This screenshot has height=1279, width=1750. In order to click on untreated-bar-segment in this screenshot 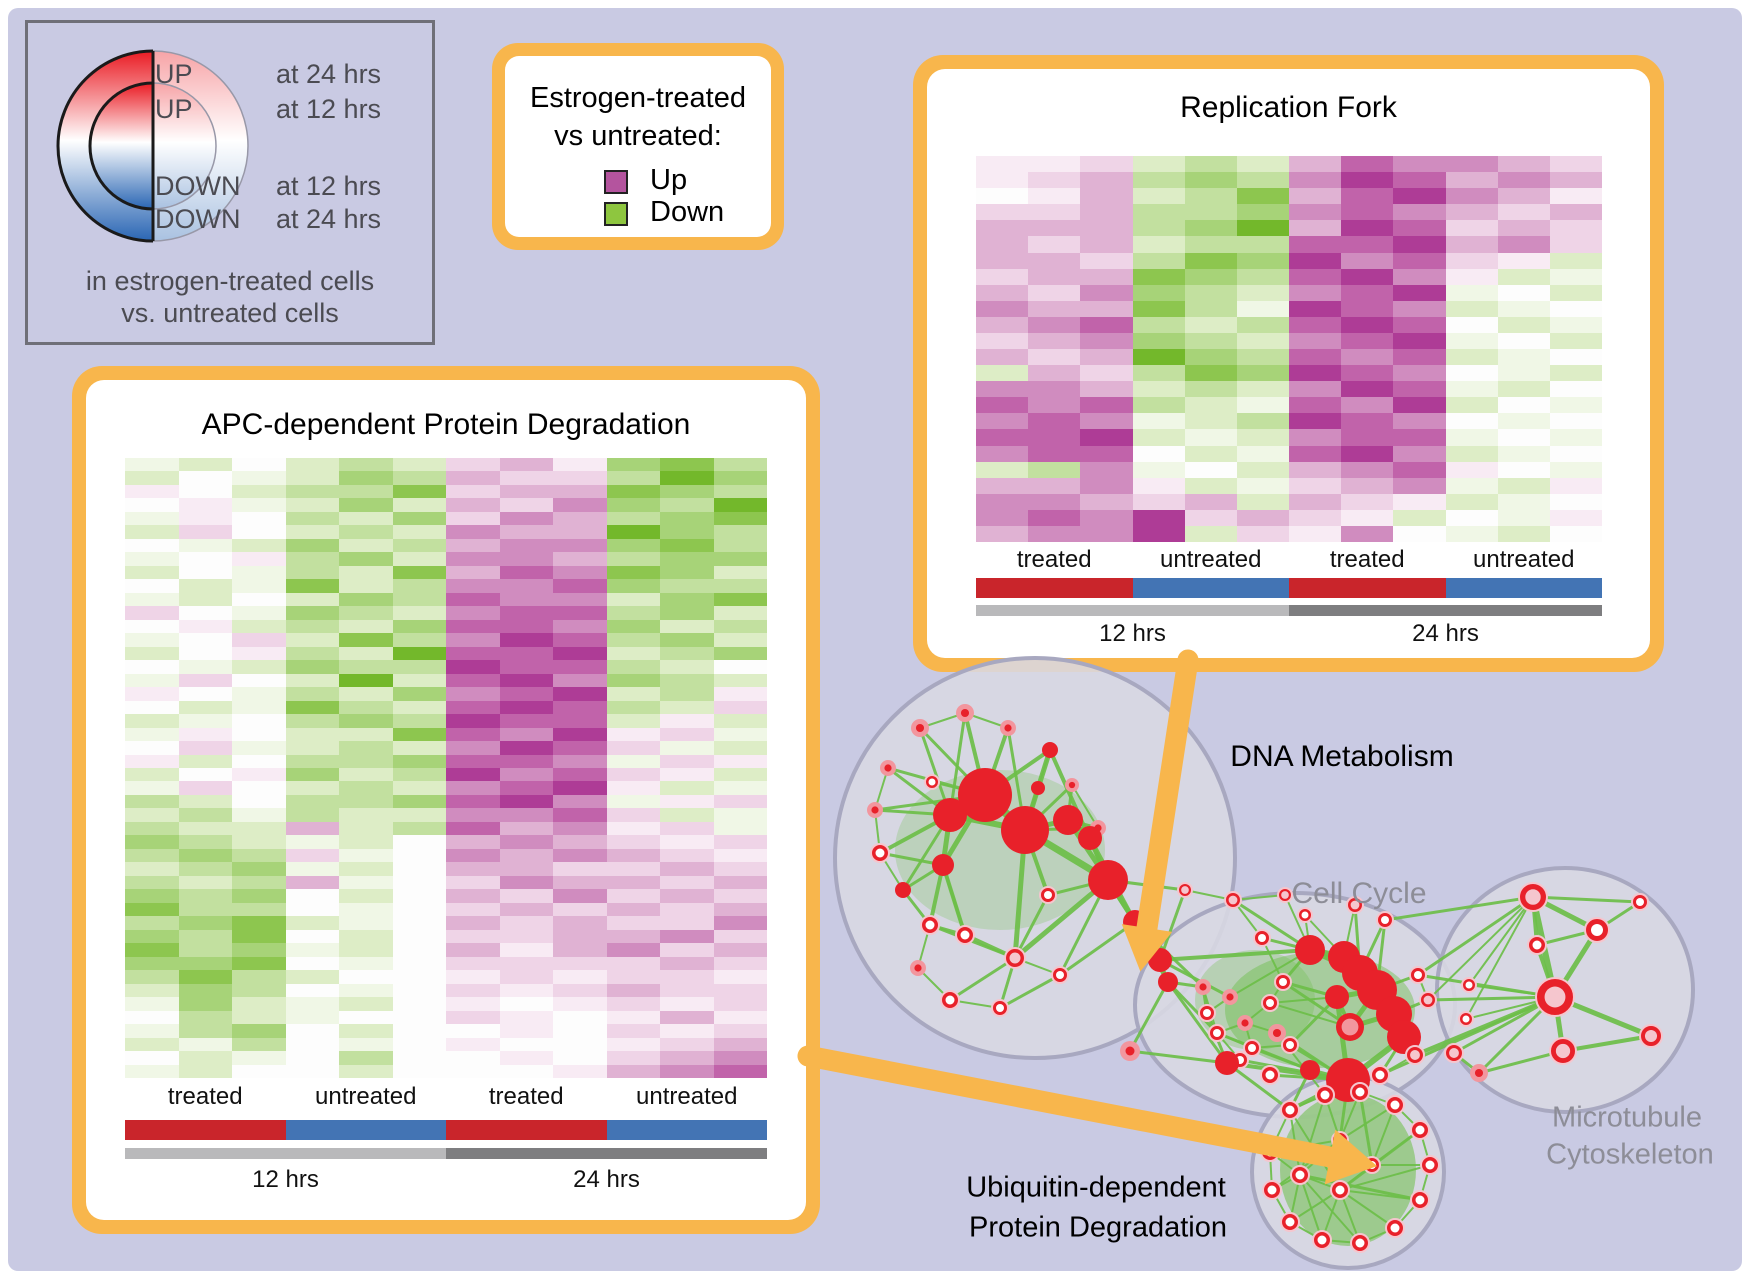, I will do `click(1523, 588)`.